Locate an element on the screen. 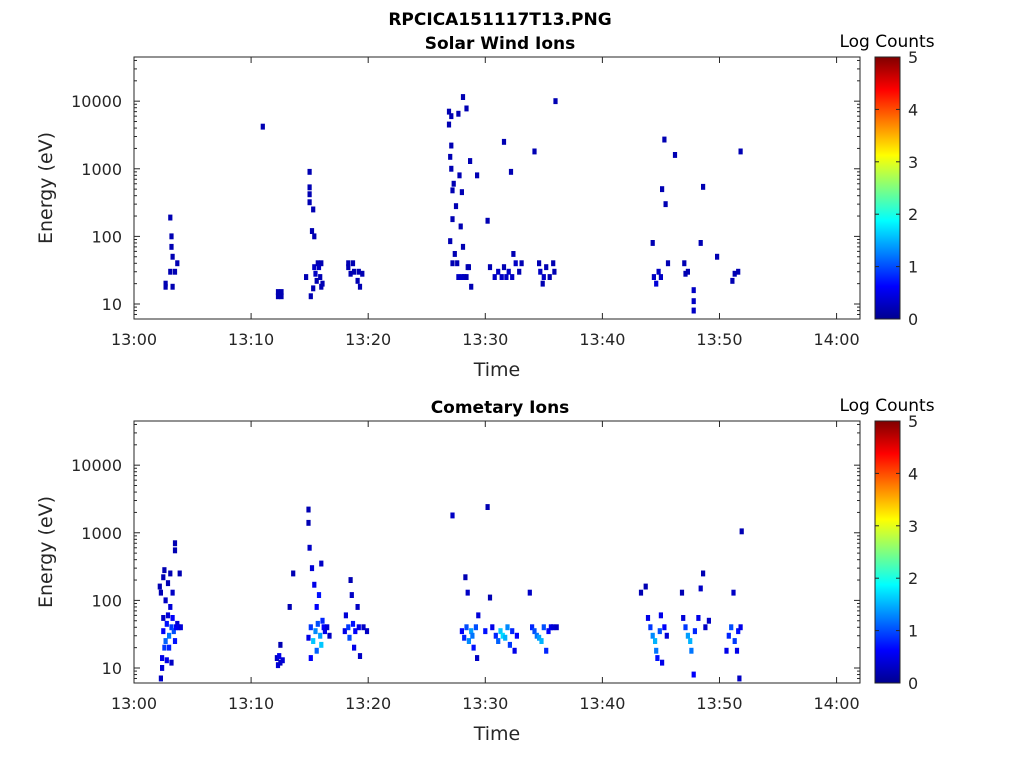 The width and height of the screenshot is (1024, 768). x-tick-label: 13:30 is located at coordinates (485, 703).